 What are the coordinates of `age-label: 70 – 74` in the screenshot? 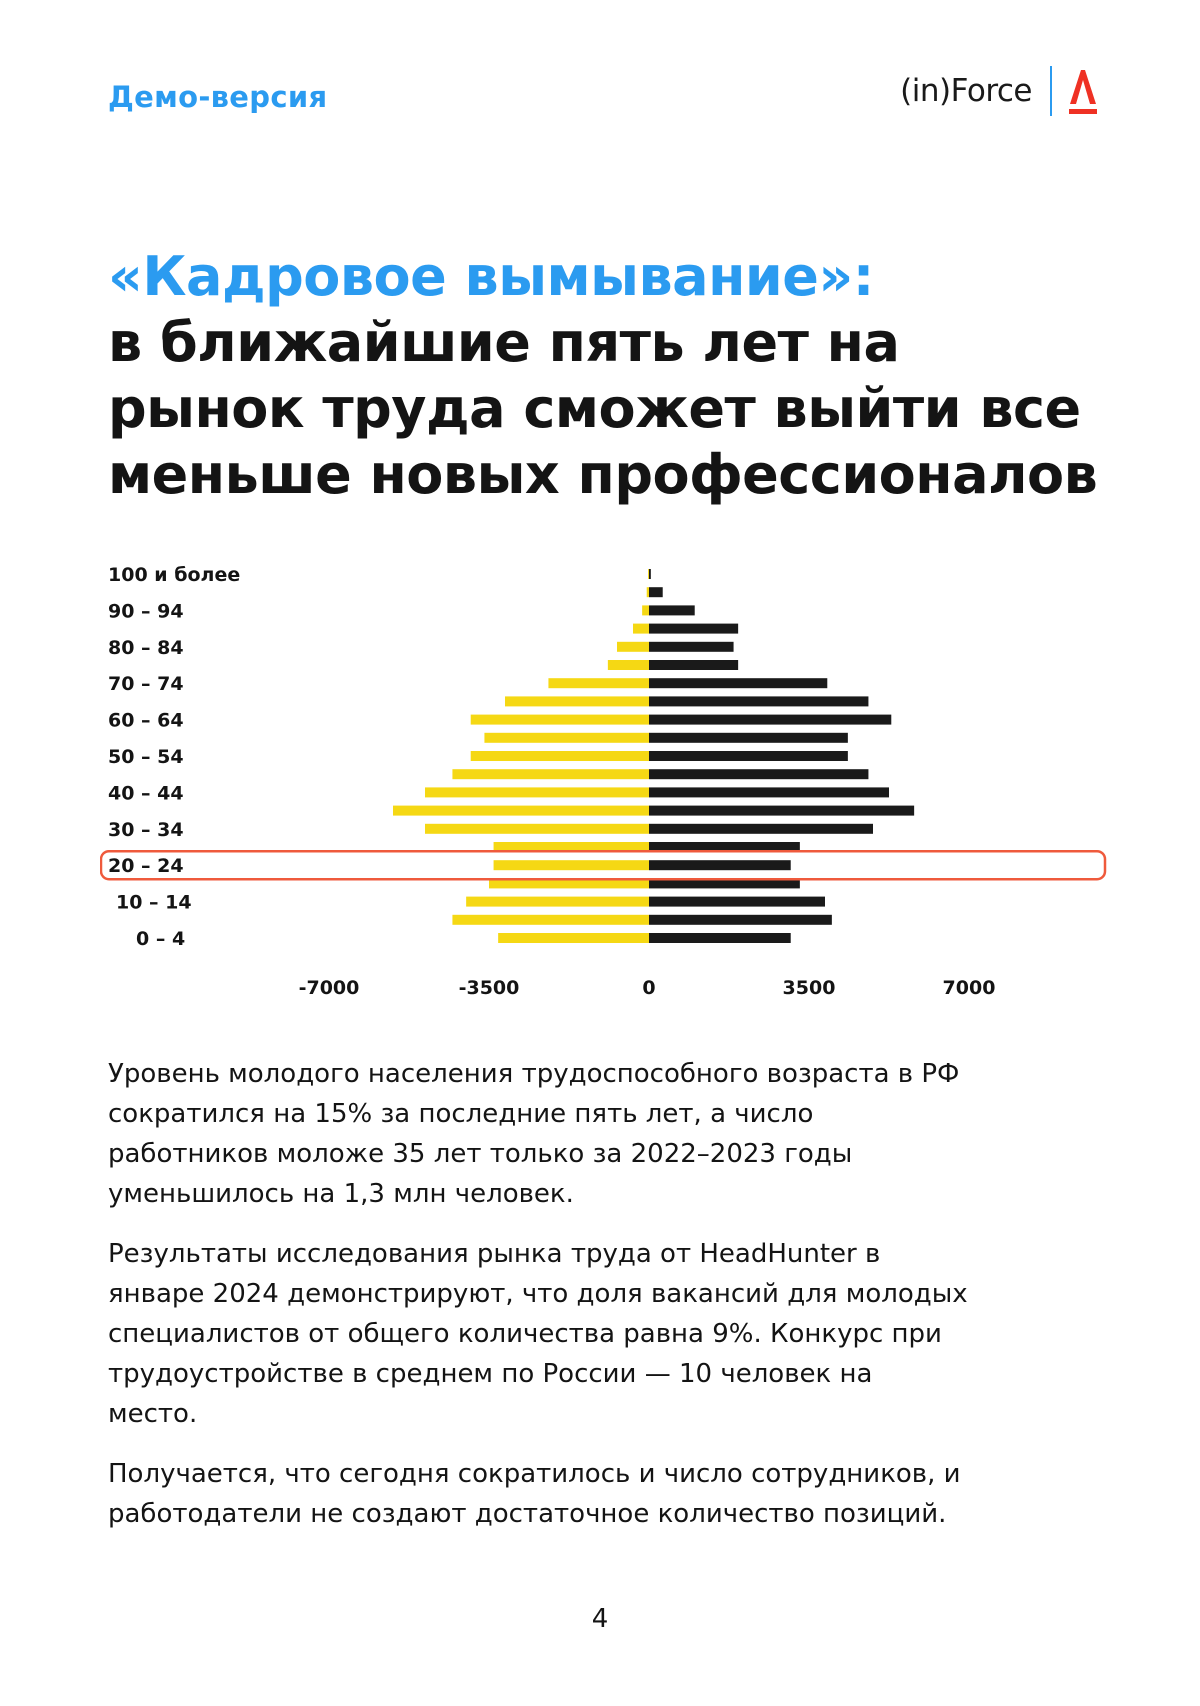 It's located at (146, 684).